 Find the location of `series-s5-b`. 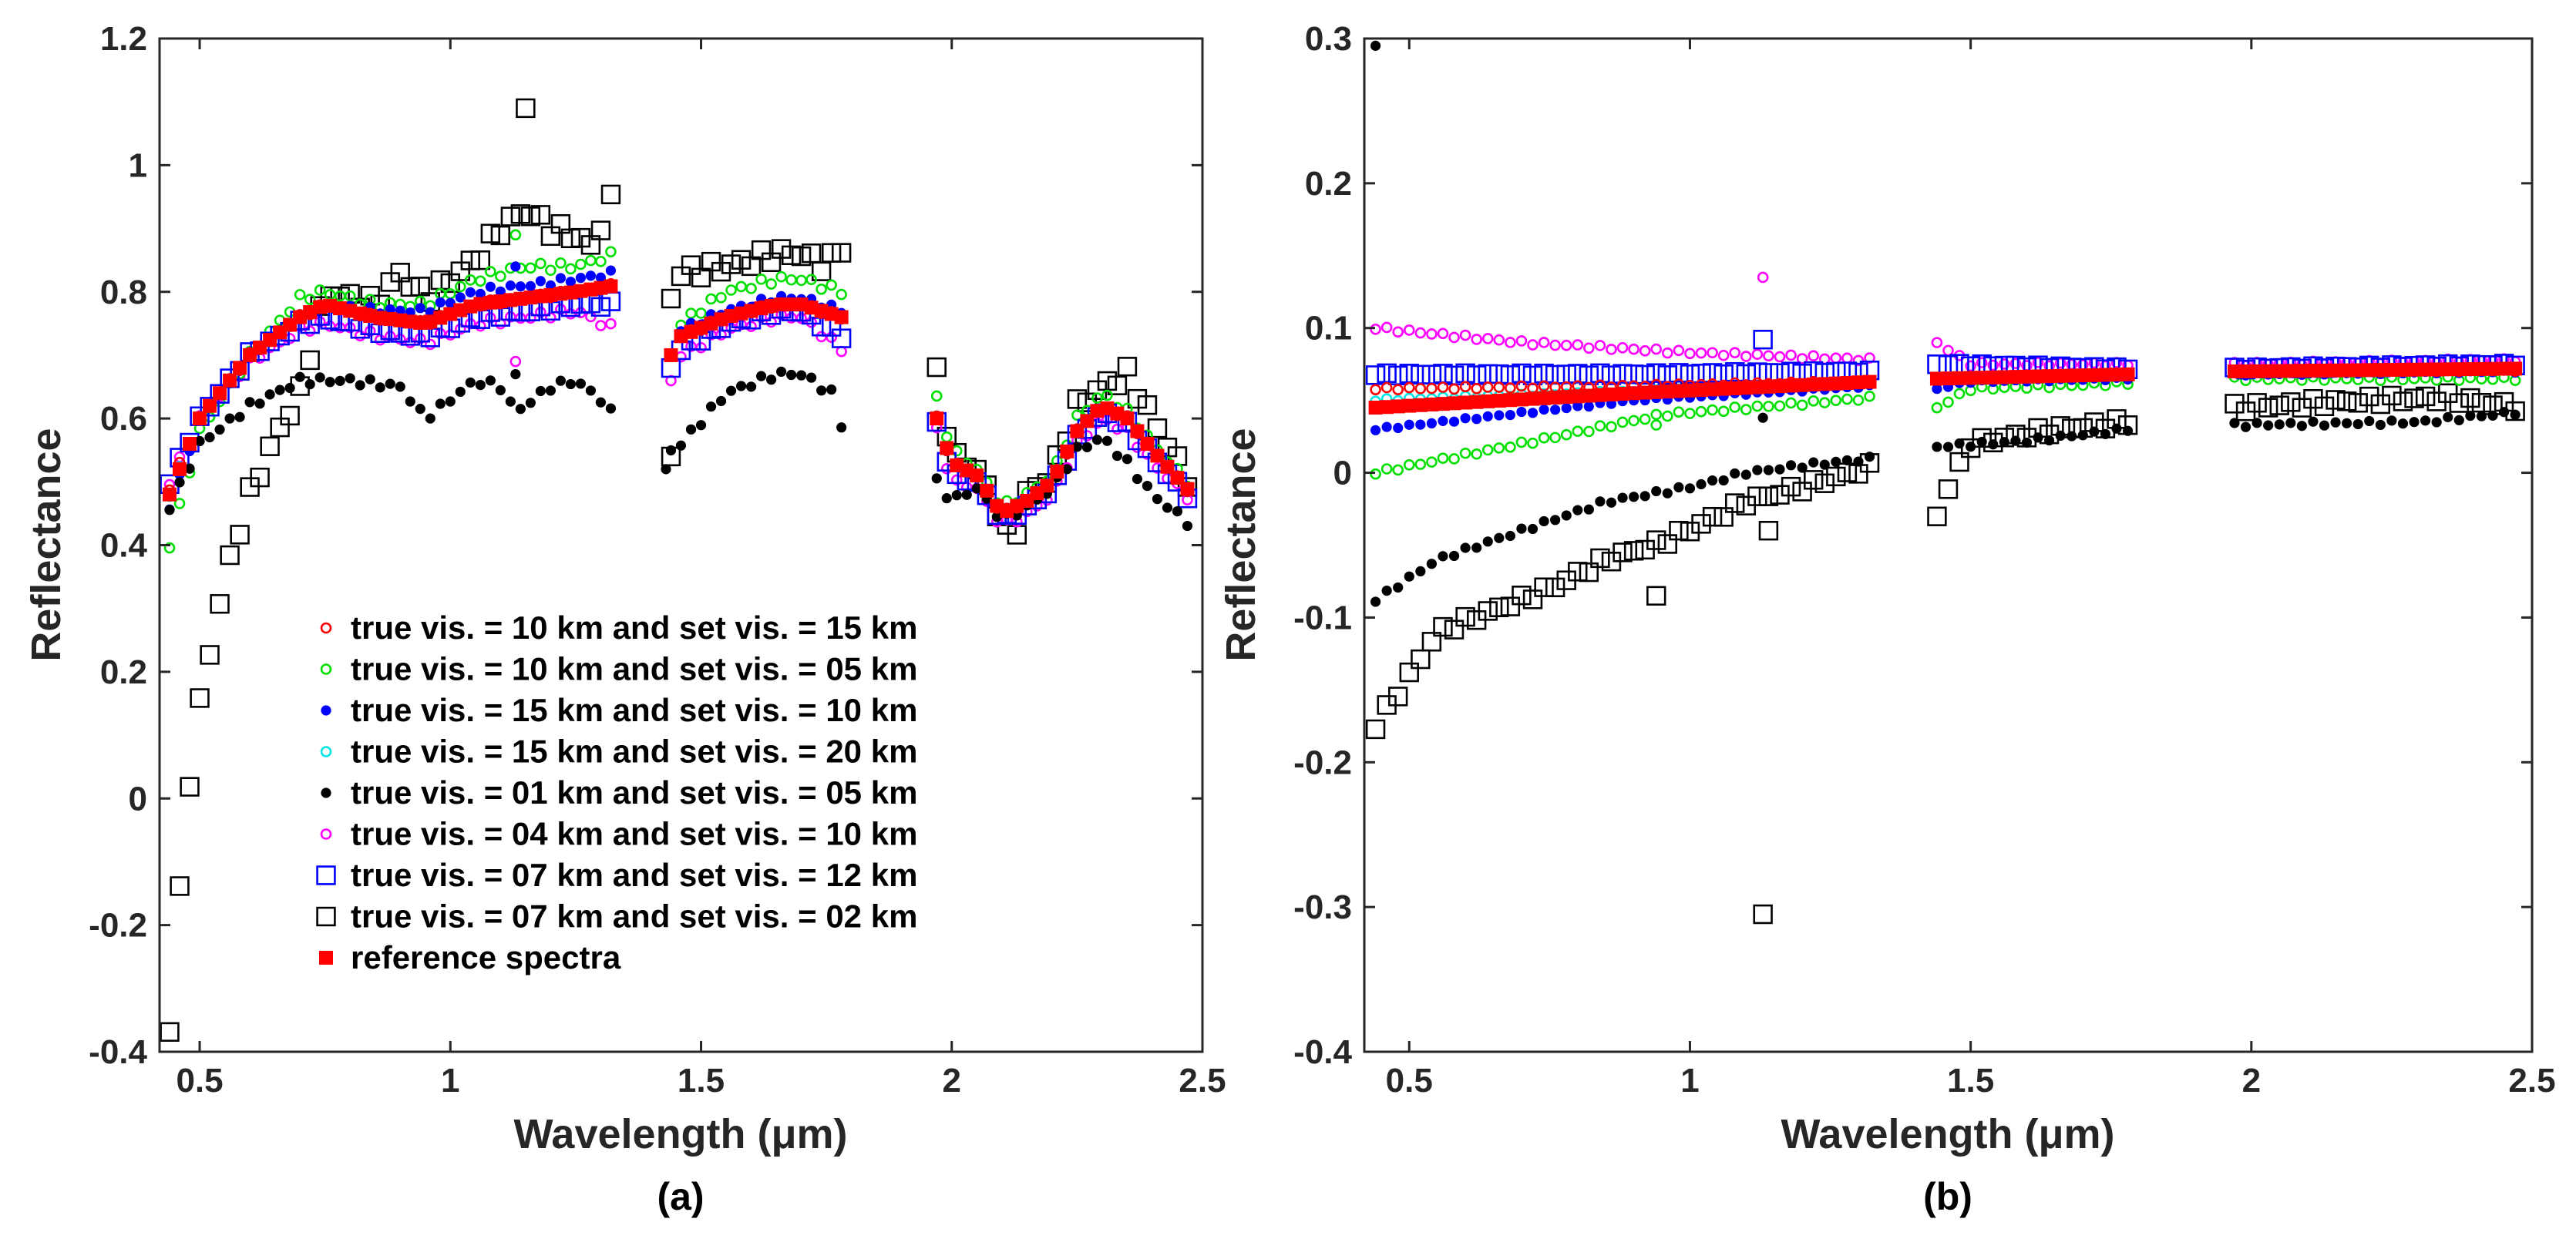

series-s5-b is located at coordinates (1945, 507).